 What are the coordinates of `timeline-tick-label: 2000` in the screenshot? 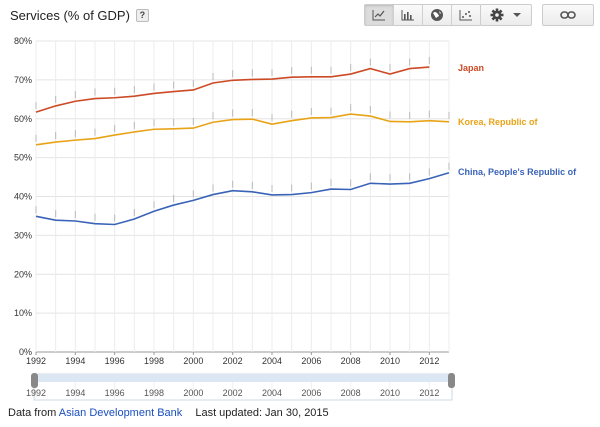 It's located at (193, 393).